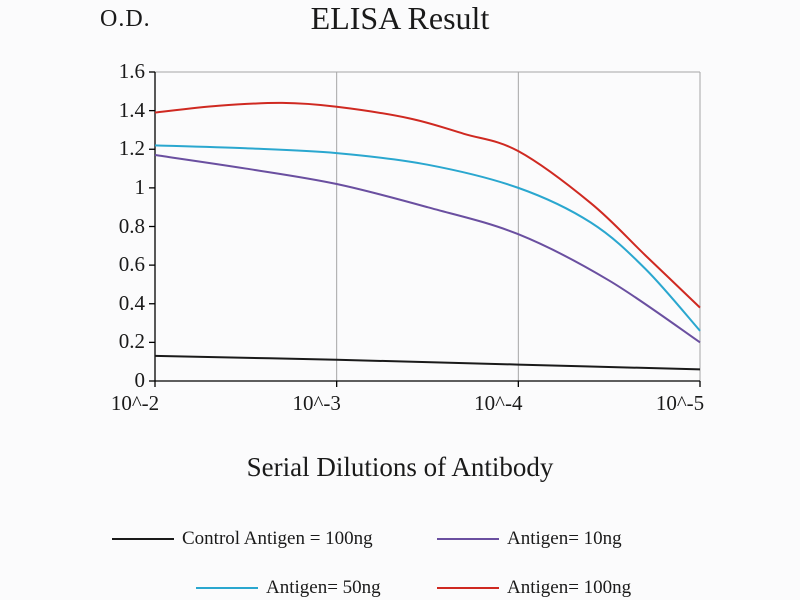  I want to click on y-tick-label: 0.6, so click(131, 264).